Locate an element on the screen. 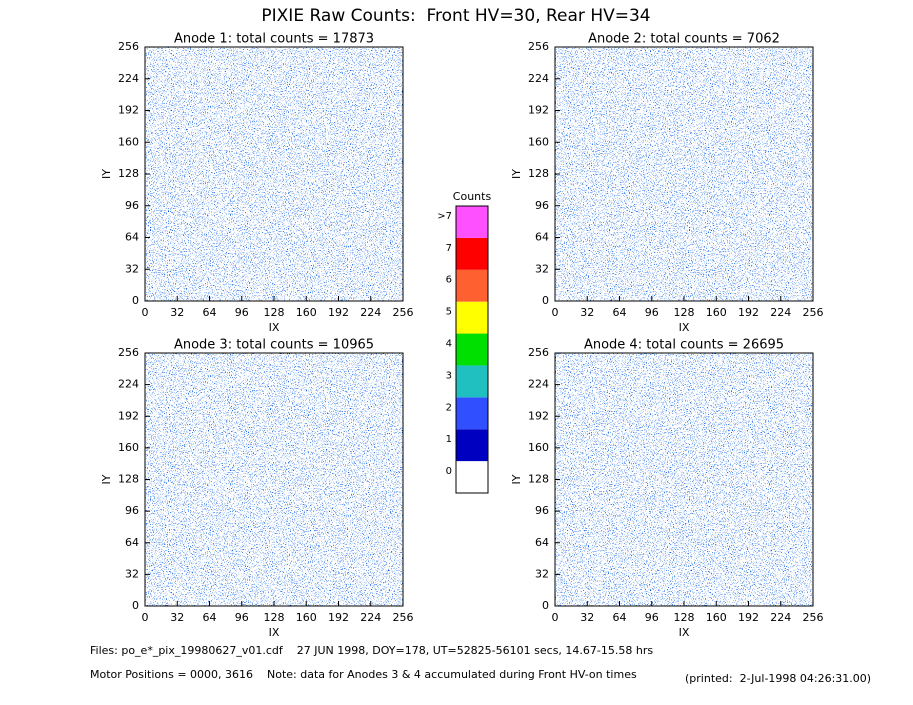  colorbar-label: 2 is located at coordinates (449, 407).